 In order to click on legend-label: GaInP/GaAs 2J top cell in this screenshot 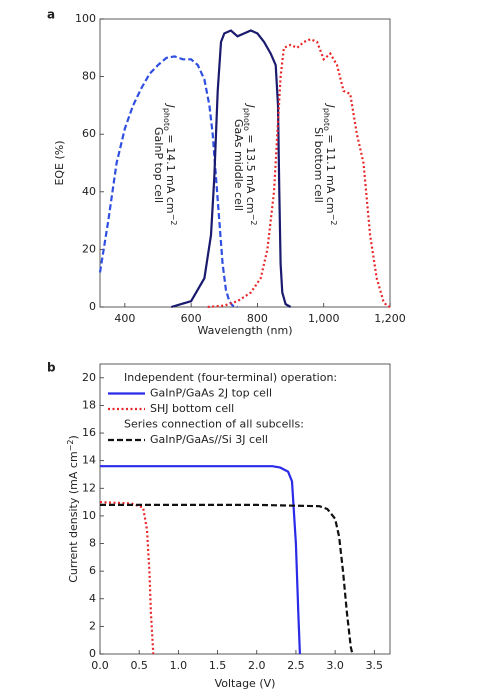, I will do `click(211, 393)`.